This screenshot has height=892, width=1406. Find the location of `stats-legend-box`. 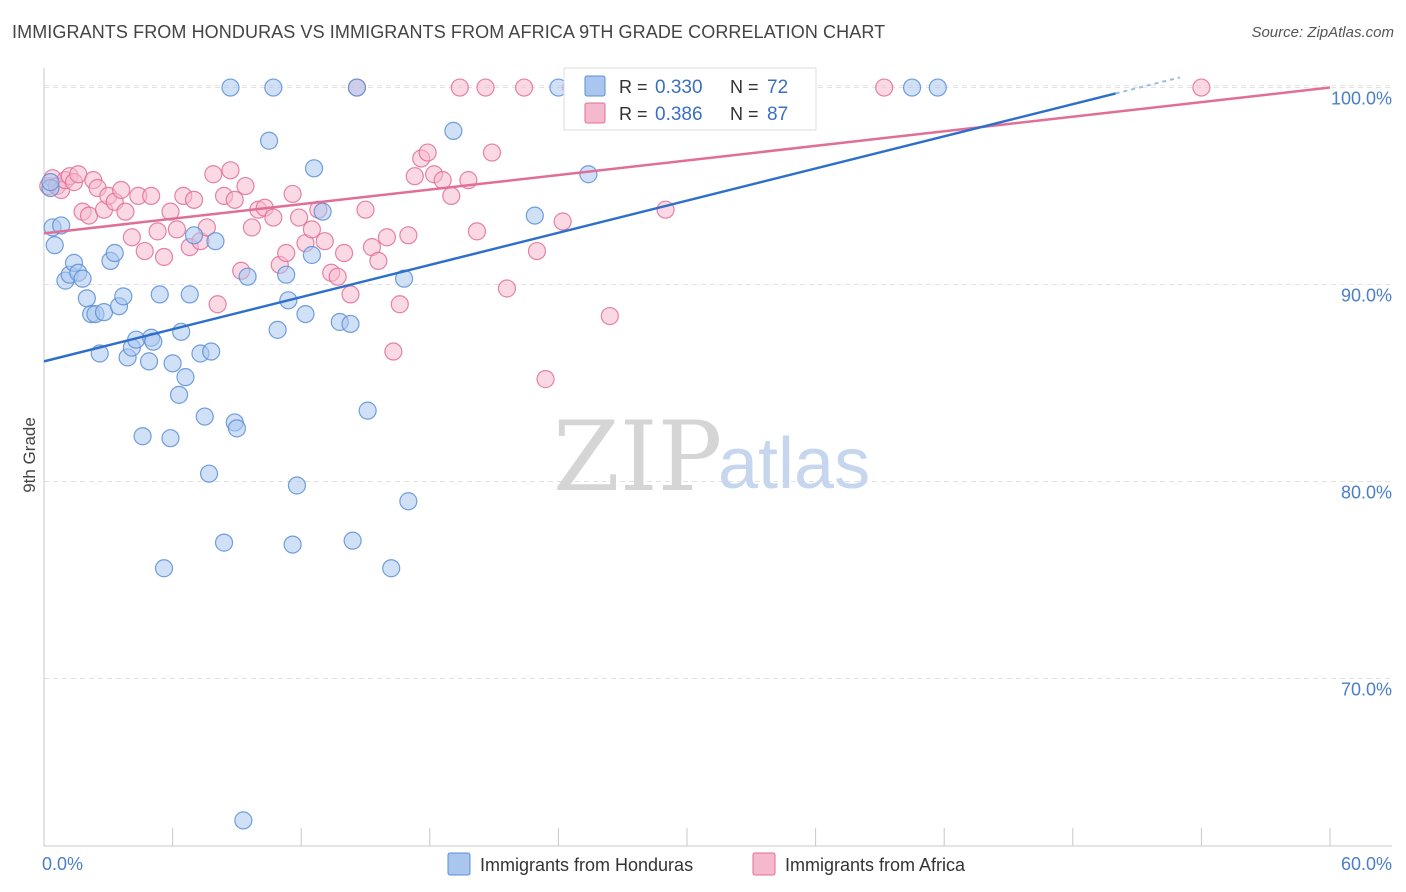

stats-legend-box is located at coordinates (690, 99).